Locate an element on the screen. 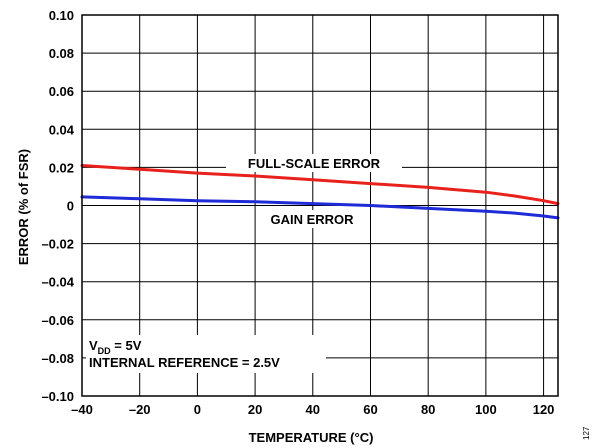 The height and width of the screenshot is (448, 600). x-tick-label: 20 is located at coordinates (255, 409).